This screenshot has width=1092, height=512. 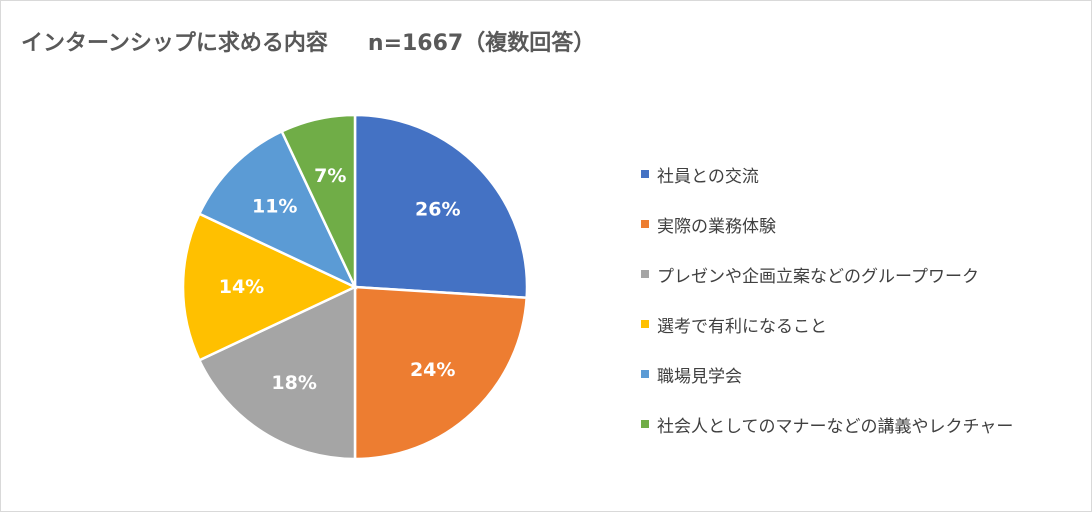 I want to click on legend-item-4: 選考で有利になること, so click(x=827, y=324).